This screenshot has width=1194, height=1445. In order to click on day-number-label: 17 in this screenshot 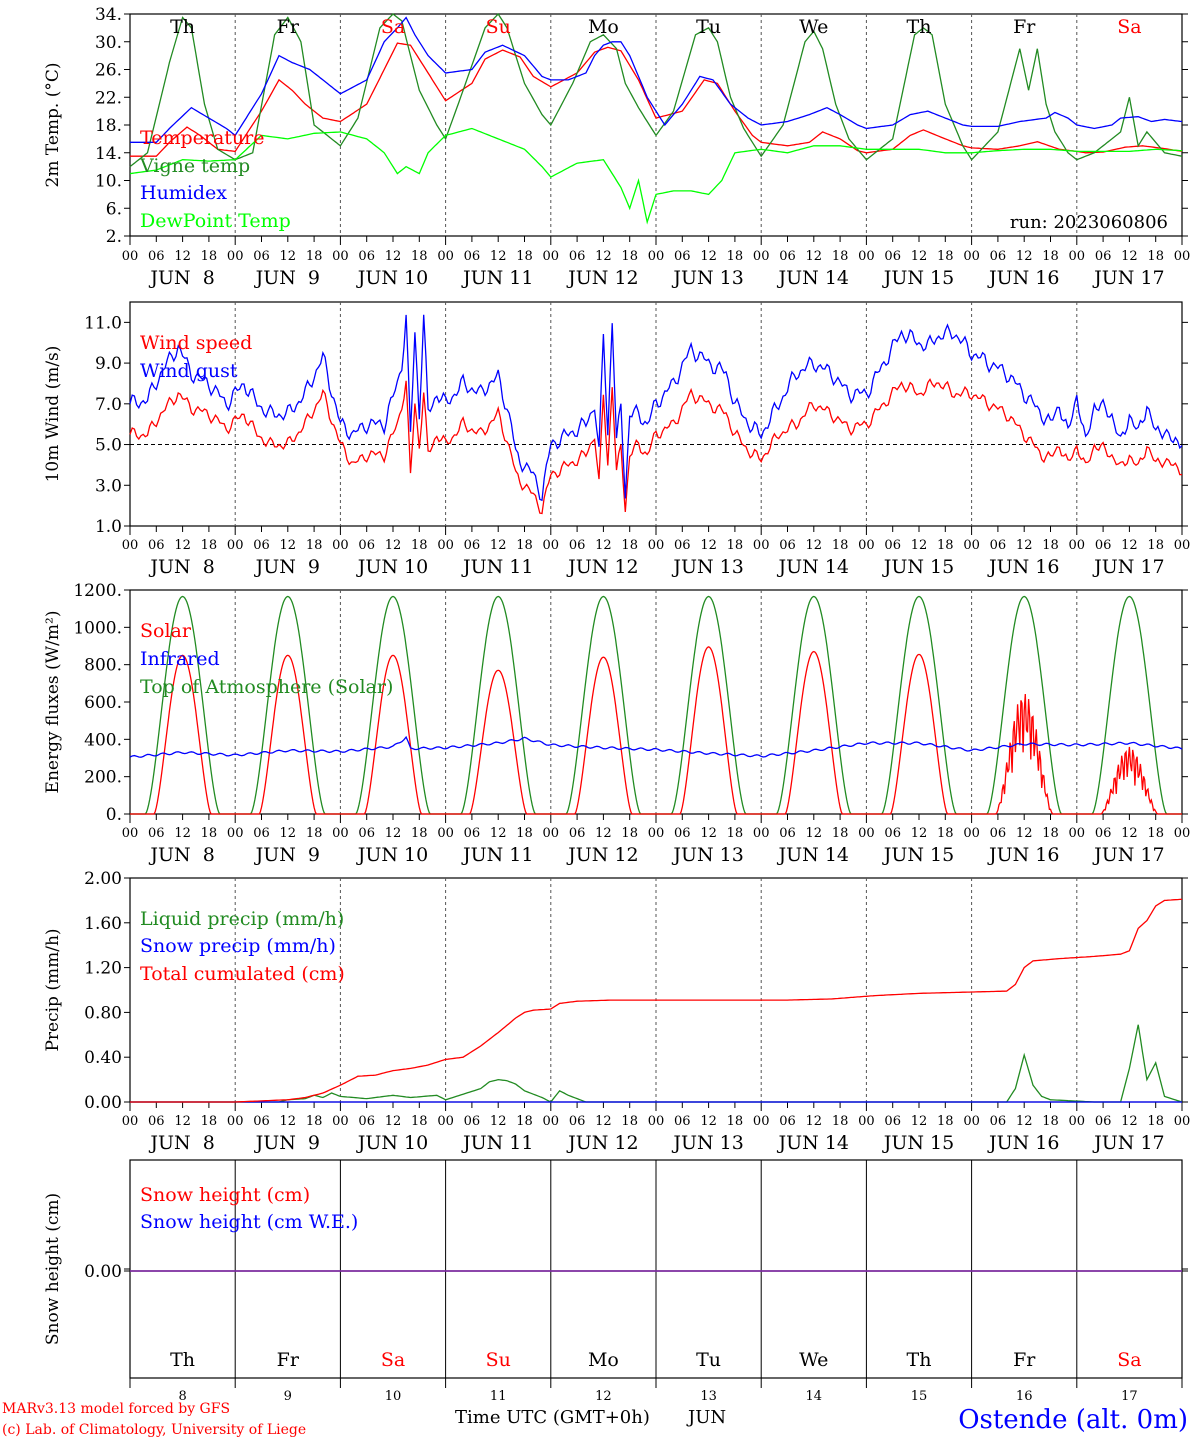, I will do `click(1129, 1396)`.